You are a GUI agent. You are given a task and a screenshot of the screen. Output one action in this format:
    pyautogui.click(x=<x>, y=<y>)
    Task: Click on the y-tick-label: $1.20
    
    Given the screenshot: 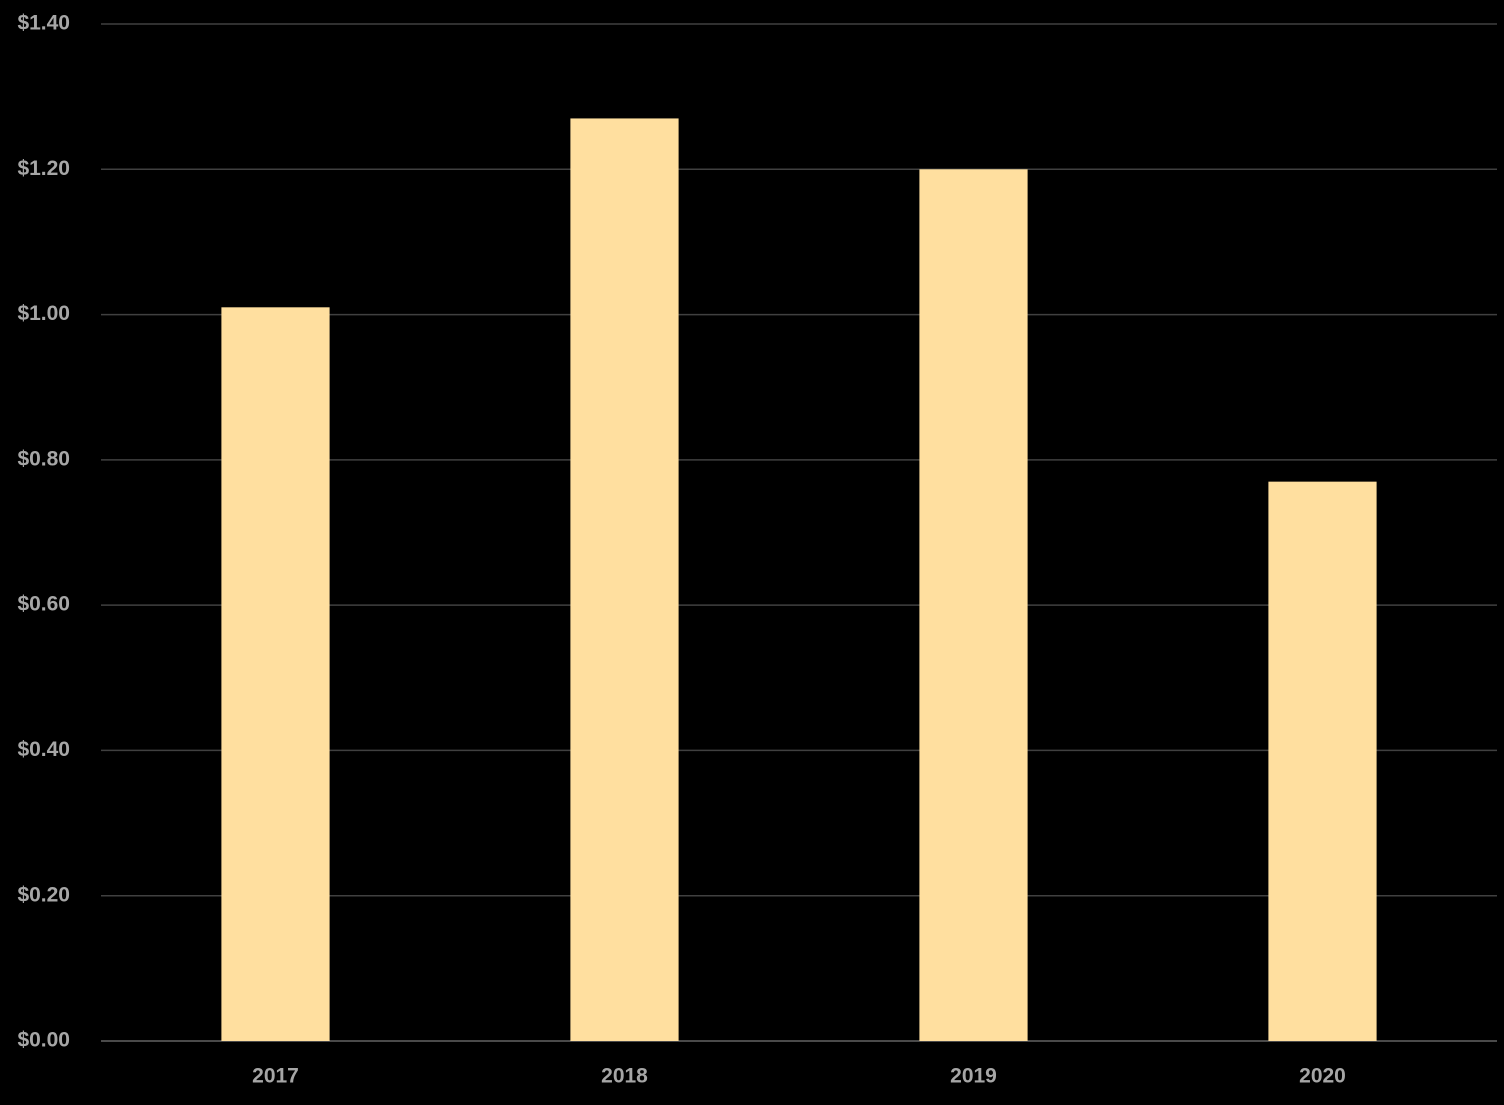 What is the action you would take?
    pyautogui.click(x=43, y=168)
    